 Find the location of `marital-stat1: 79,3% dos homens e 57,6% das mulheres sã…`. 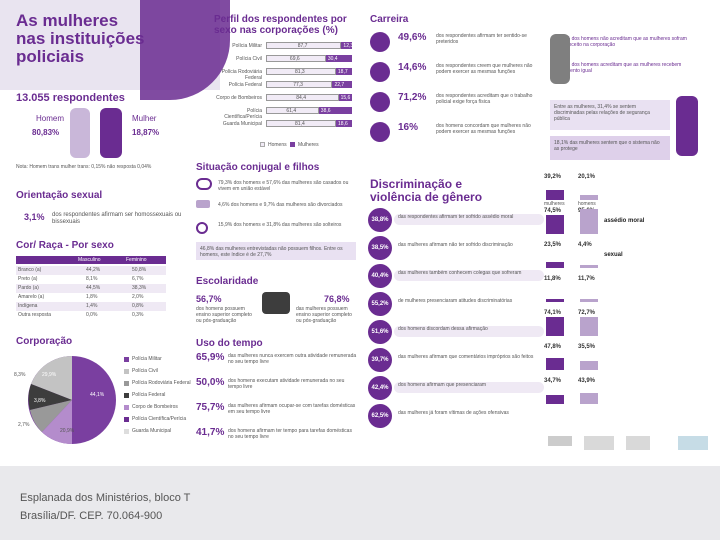

marital-stat1: 79,3% dos homens e 57,6% das mulheres sã… is located at coordinates (283, 186).